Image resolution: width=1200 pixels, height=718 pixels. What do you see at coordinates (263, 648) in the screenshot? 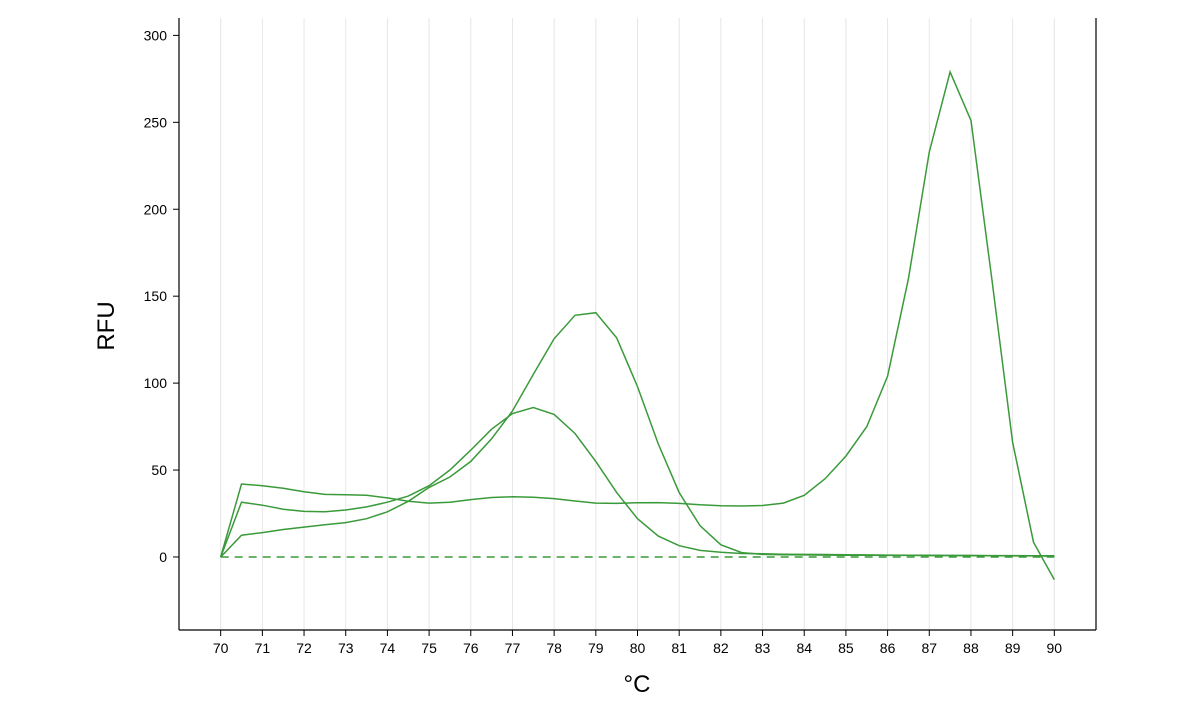
I see `x-tick-label: 71` at bounding box center [263, 648].